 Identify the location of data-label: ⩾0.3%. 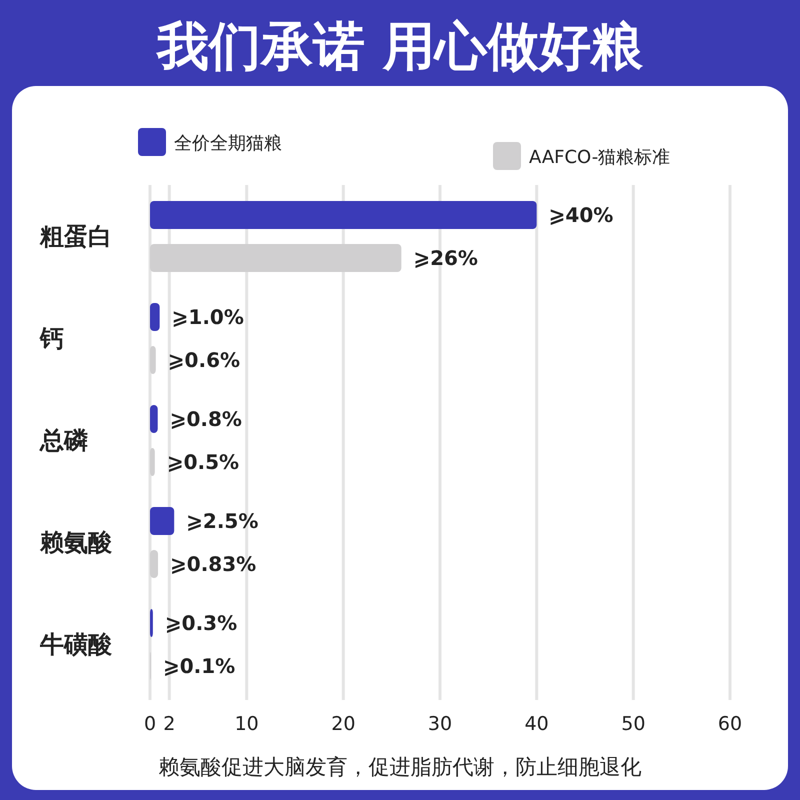
(201, 623).